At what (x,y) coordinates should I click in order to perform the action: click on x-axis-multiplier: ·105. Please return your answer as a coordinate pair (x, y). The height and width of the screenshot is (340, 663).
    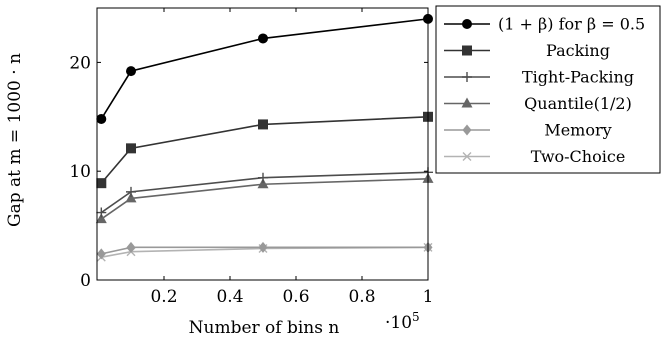
    Looking at the image, I should click on (402, 321).